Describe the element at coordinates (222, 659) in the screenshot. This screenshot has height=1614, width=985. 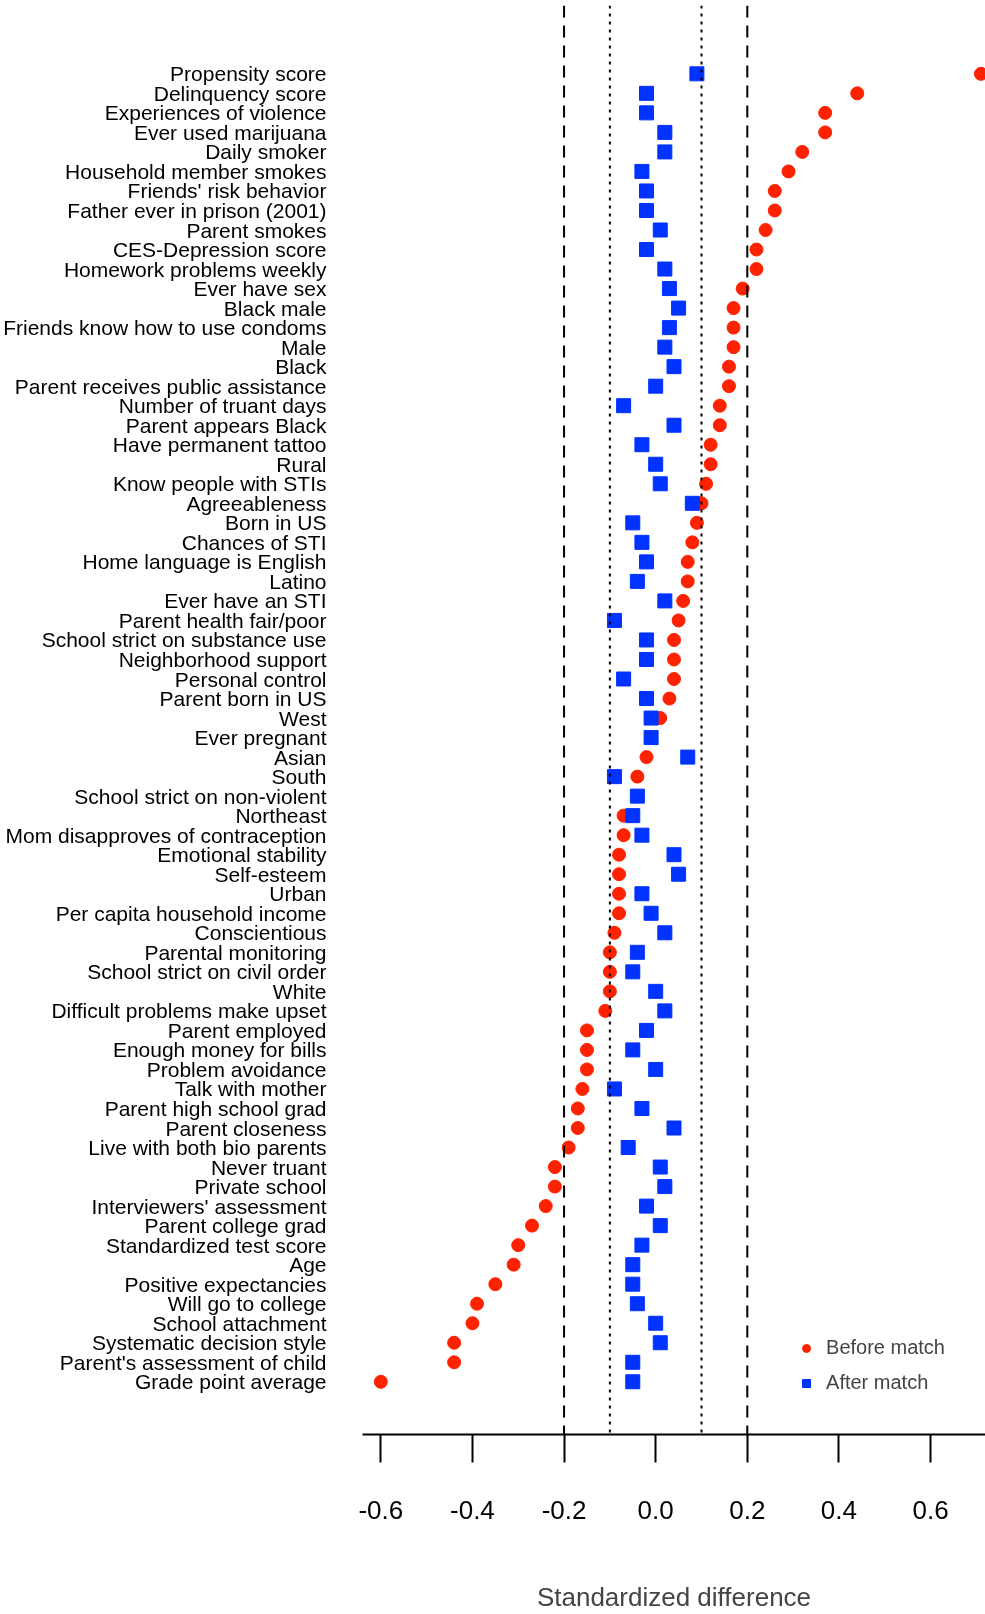
I see `y-tick-label: Neighborhood support` at that location.